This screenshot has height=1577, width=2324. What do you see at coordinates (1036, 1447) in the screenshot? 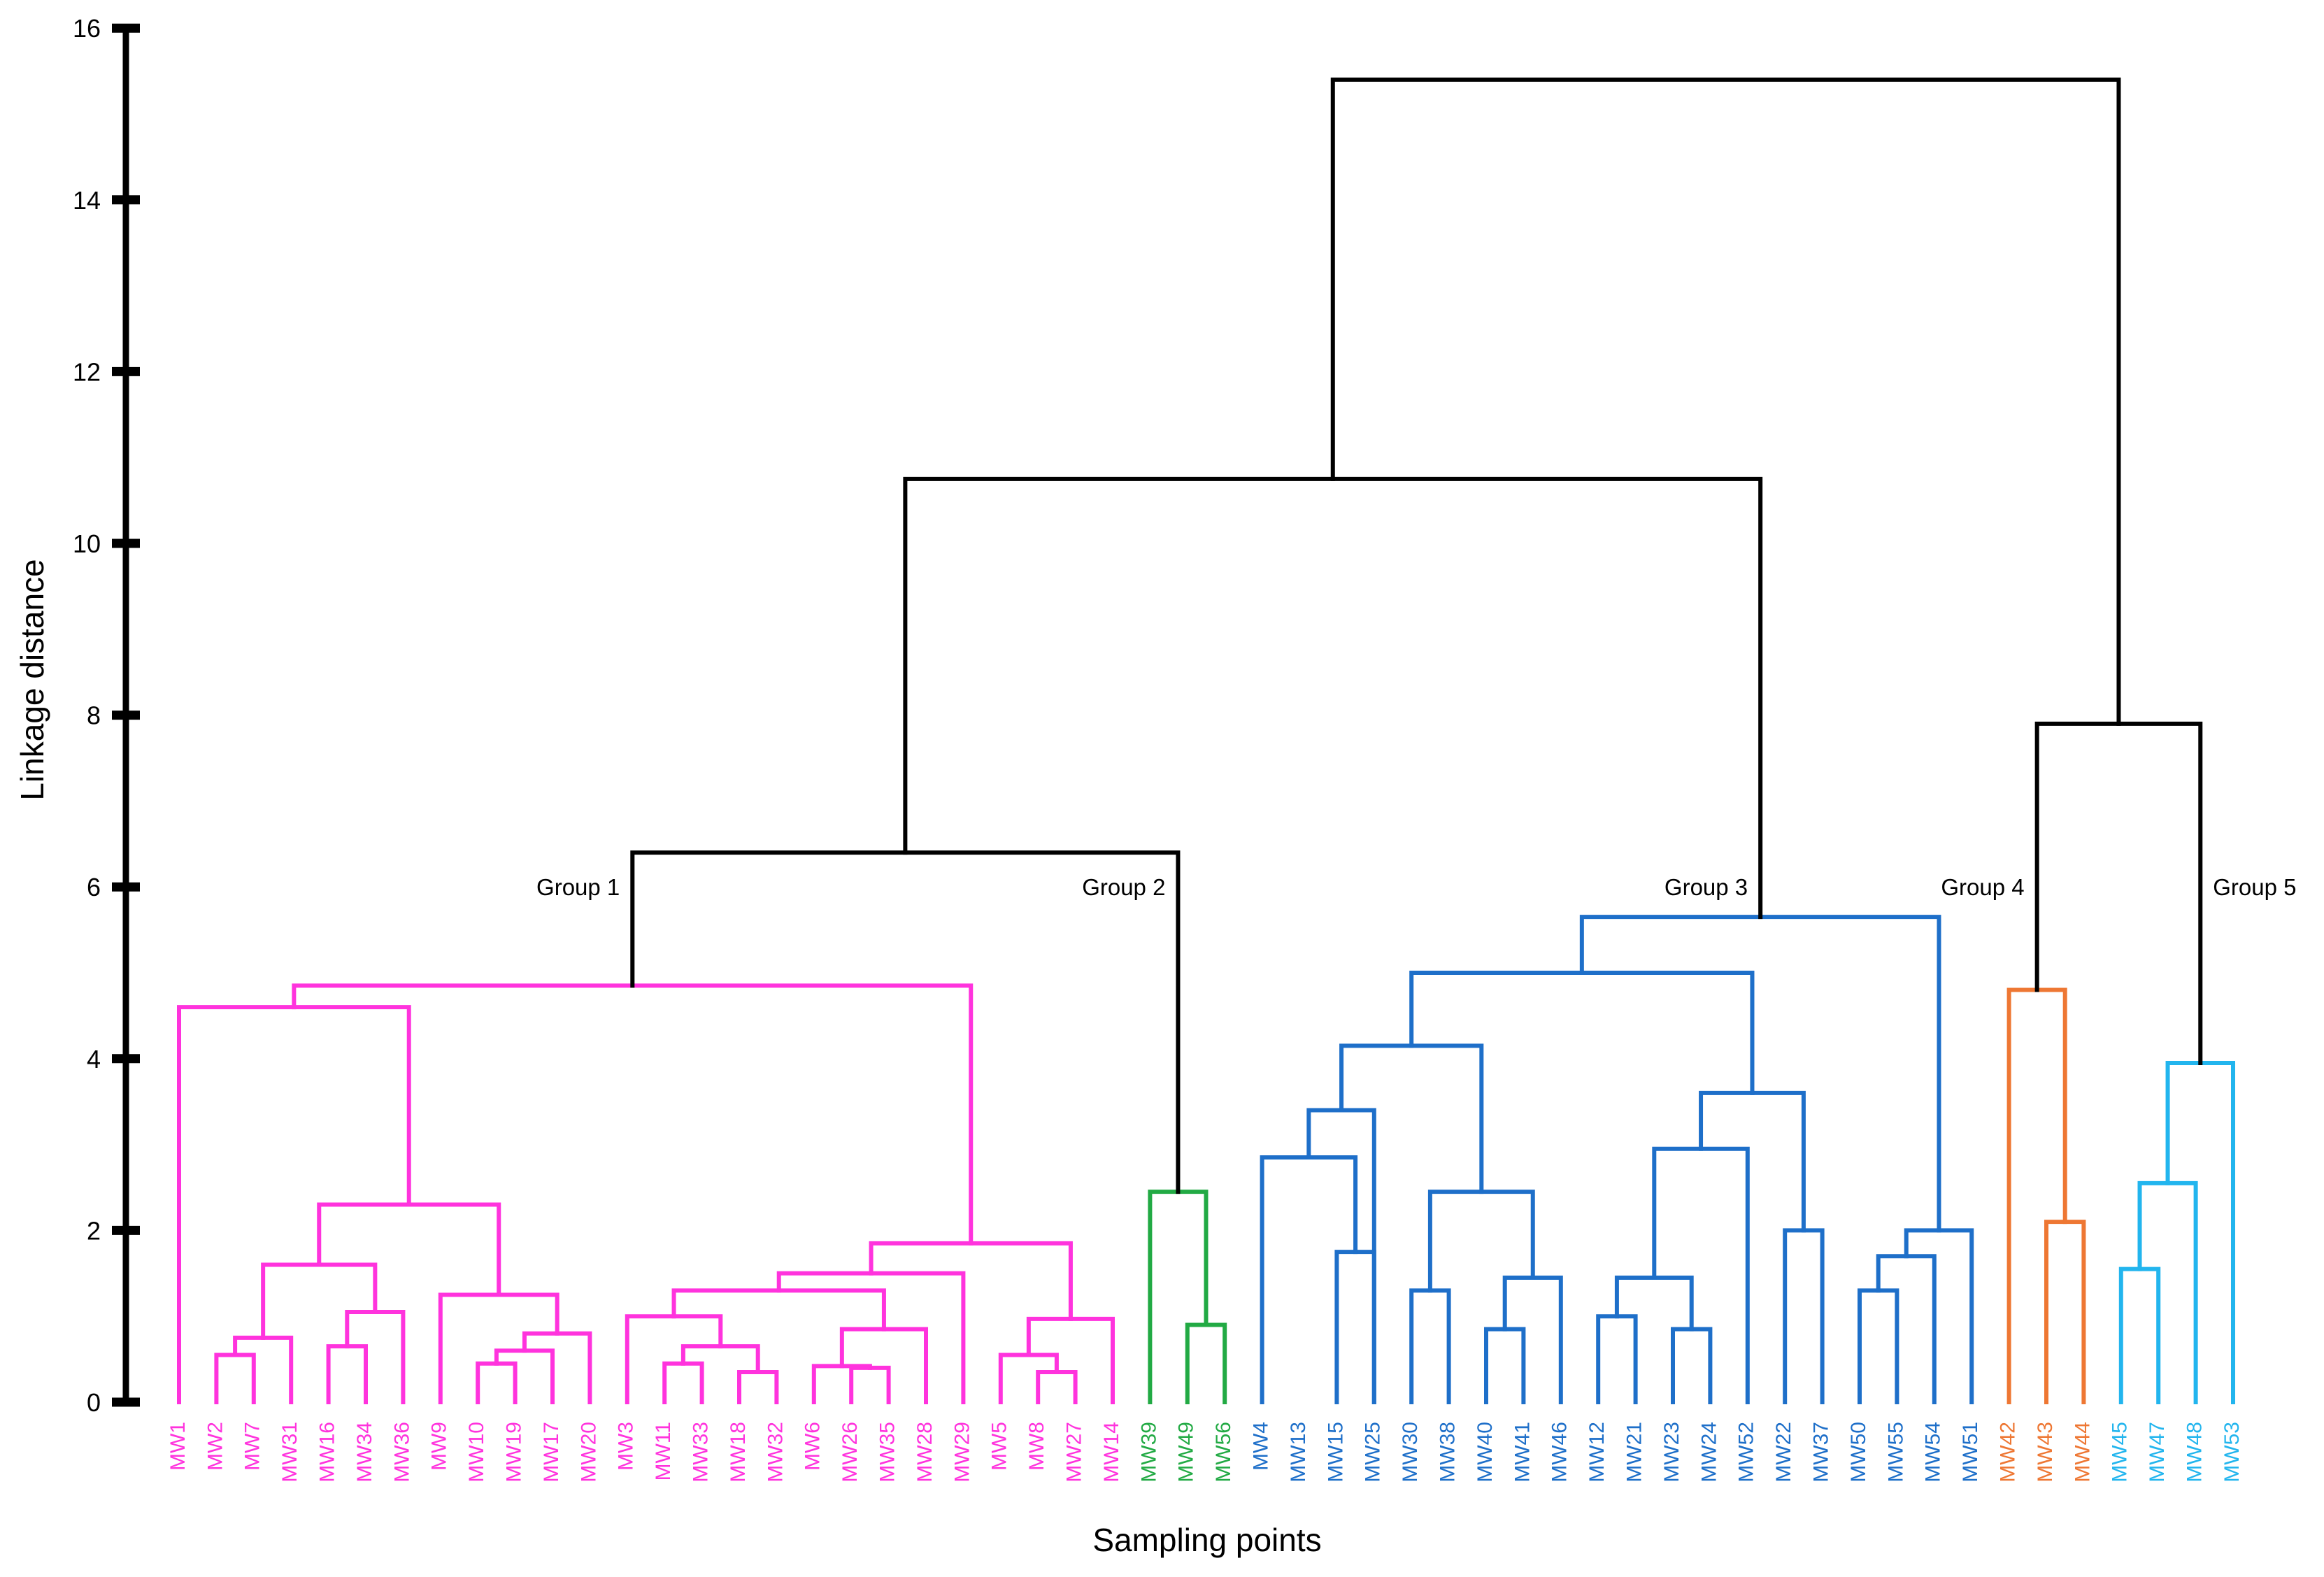
I see `leaf-label-mw8: MW8` at bounding box center [1036, 1447].